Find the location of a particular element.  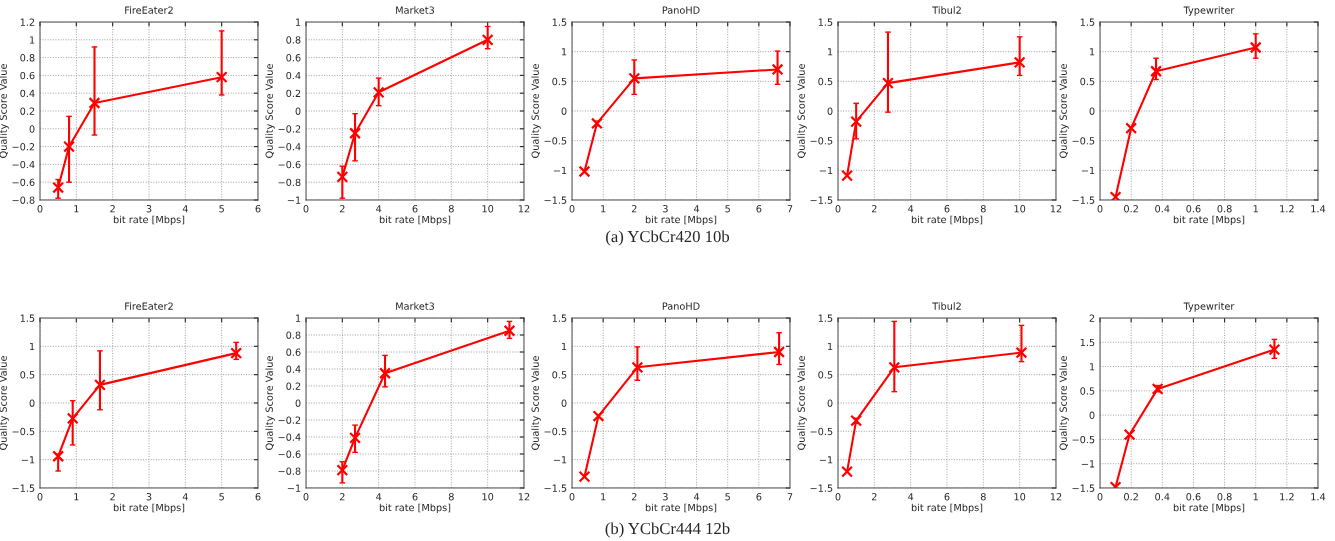

y-tick-label: 2 is located at coordinates (1092, 318).